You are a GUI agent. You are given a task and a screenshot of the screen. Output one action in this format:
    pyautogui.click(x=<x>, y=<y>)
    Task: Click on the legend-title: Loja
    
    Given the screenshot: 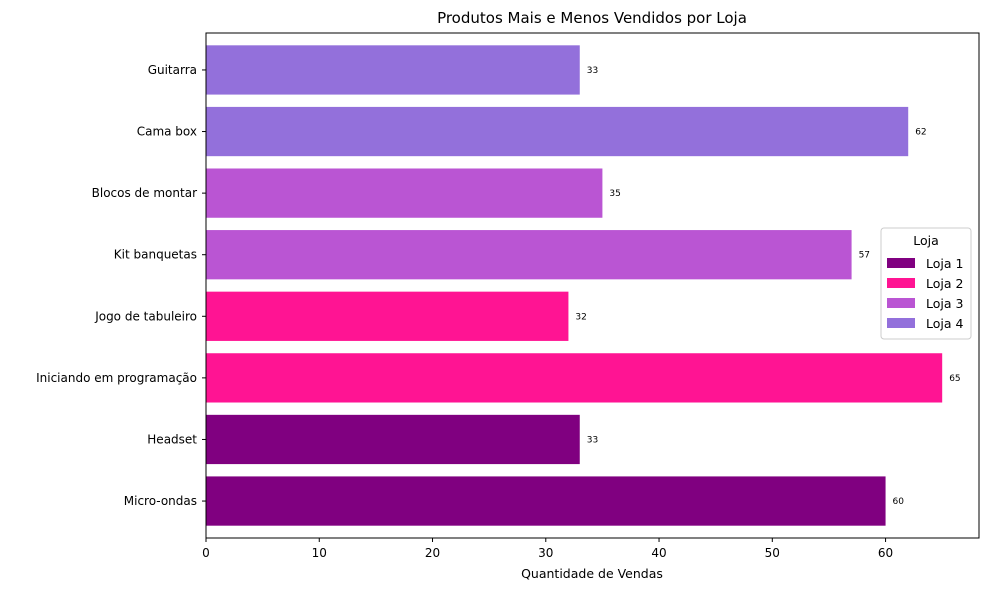 What is the action you would take?
    pyautogui.click(x=926, y=240)
    